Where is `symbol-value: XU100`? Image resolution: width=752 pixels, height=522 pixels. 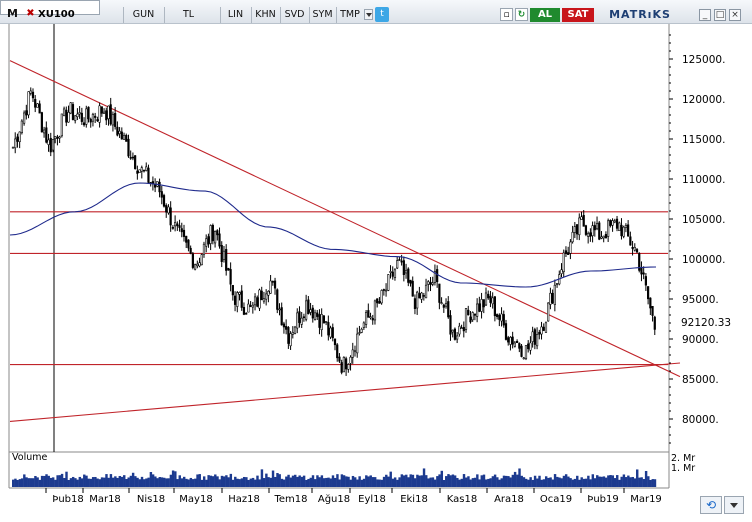 symbol-value: XU100 is located at coordinates (56, 14).